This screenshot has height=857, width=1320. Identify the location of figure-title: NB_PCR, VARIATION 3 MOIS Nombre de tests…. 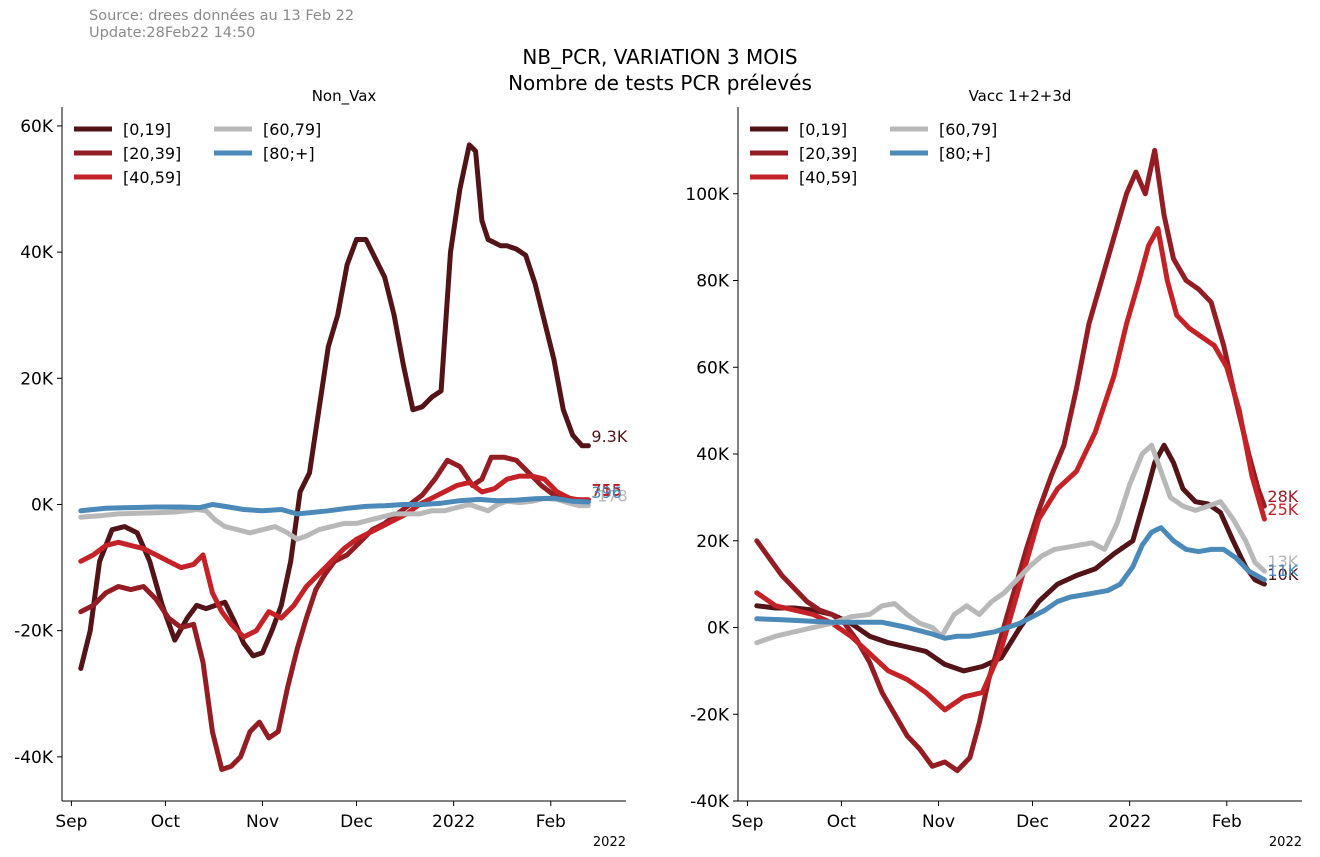
(660, 70).